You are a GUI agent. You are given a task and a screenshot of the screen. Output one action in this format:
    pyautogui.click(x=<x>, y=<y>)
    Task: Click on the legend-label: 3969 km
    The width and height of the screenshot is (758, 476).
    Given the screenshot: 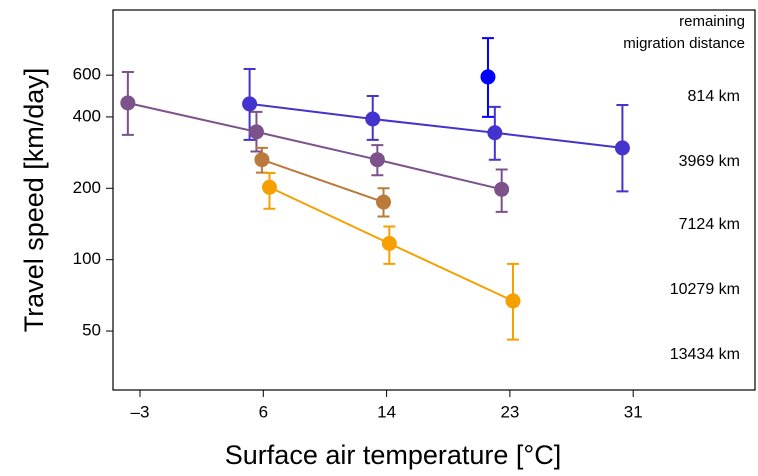 What is the action you would take?
    pyautogui.click(x=709, y=161)
    